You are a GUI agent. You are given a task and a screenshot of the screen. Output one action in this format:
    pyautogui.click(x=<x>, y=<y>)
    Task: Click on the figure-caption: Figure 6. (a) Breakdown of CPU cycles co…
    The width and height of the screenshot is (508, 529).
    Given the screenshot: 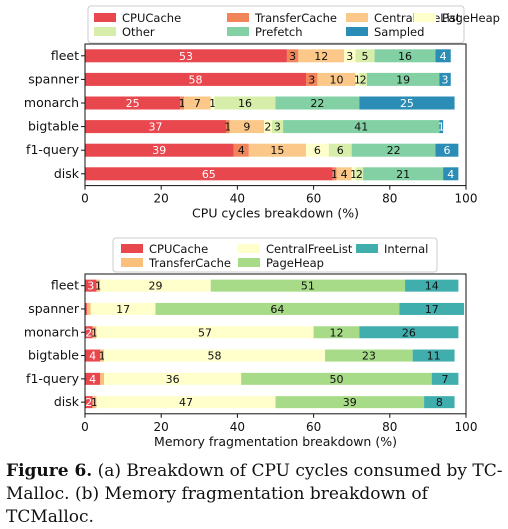 What is the action you would take?
    pyautogui.click(x=255, y=494)
    